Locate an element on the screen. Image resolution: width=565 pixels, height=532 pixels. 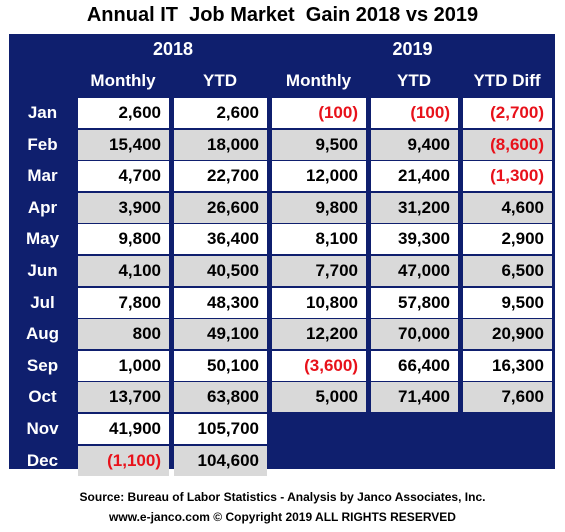
table-cell-apr-2019-monthly: 9,800 is located at coordinates (319, 208).